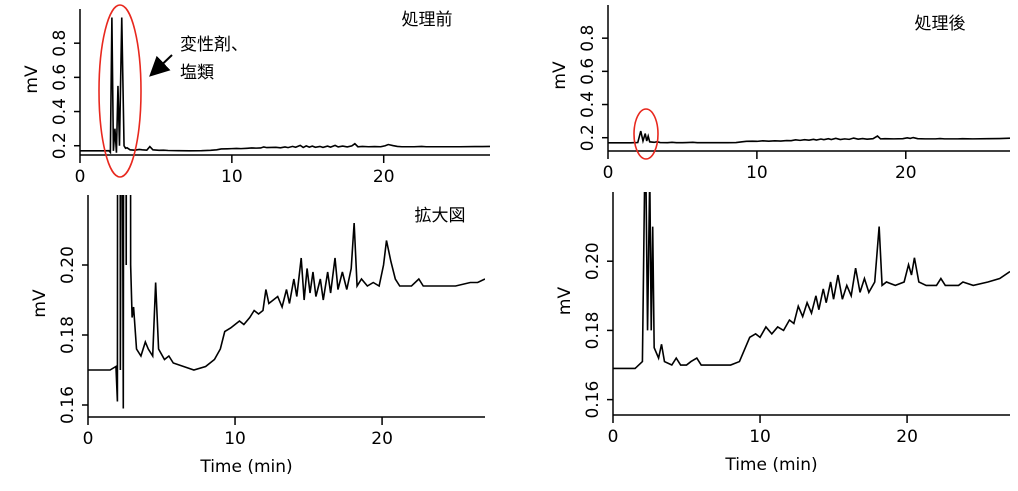  What do you see at coordinates (161, 65) in the screenshot?
I see `annotation-arrow` at bounding box center [161, 65].